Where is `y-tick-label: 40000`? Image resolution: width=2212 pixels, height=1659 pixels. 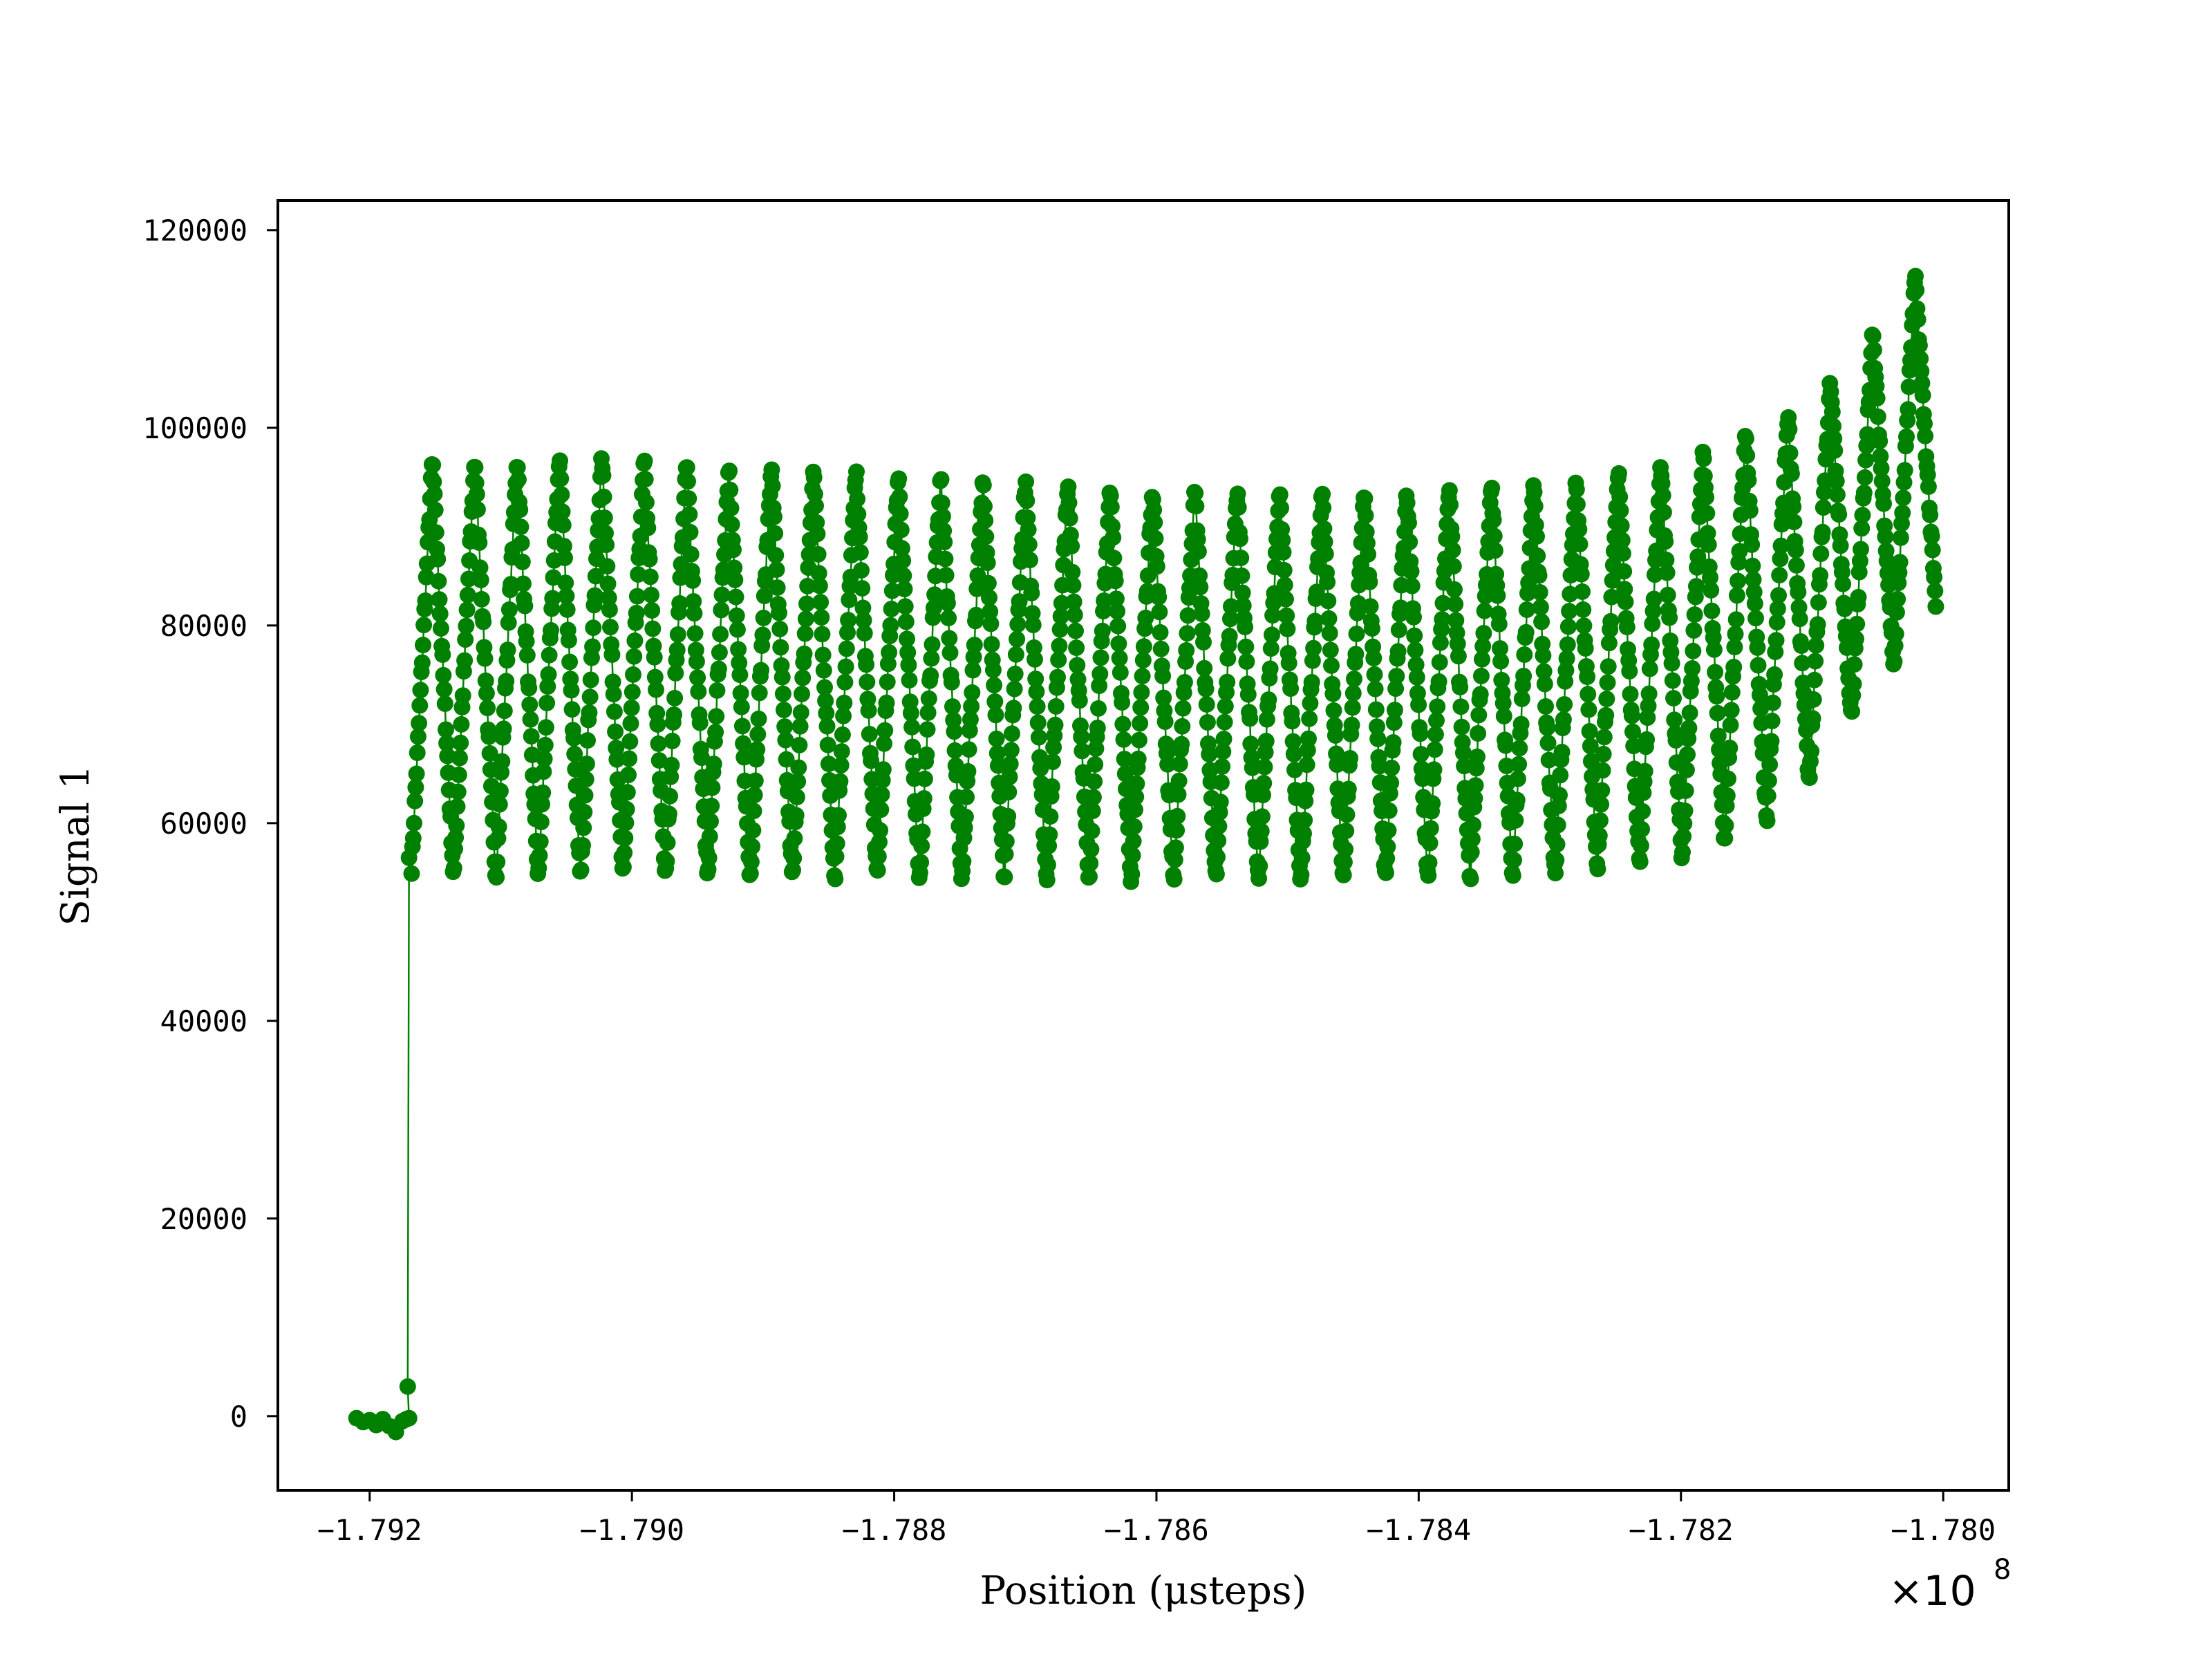 y-tick-label: 40000 is located at coordinates (204, 1021).